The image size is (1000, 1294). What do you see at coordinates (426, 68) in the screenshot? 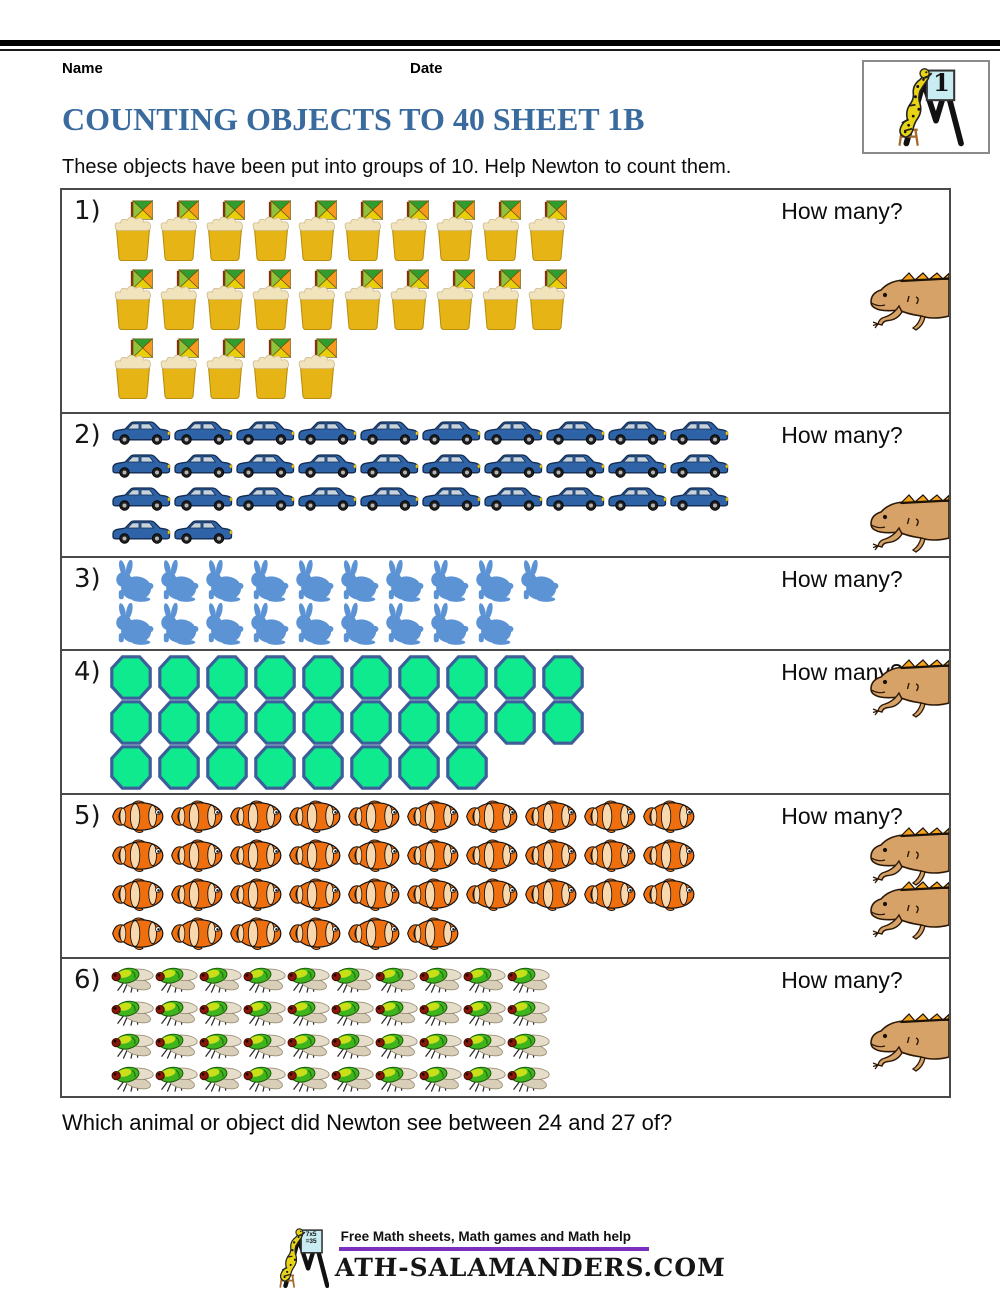
I see `date-label: Date` at bounding box center [426, 68].